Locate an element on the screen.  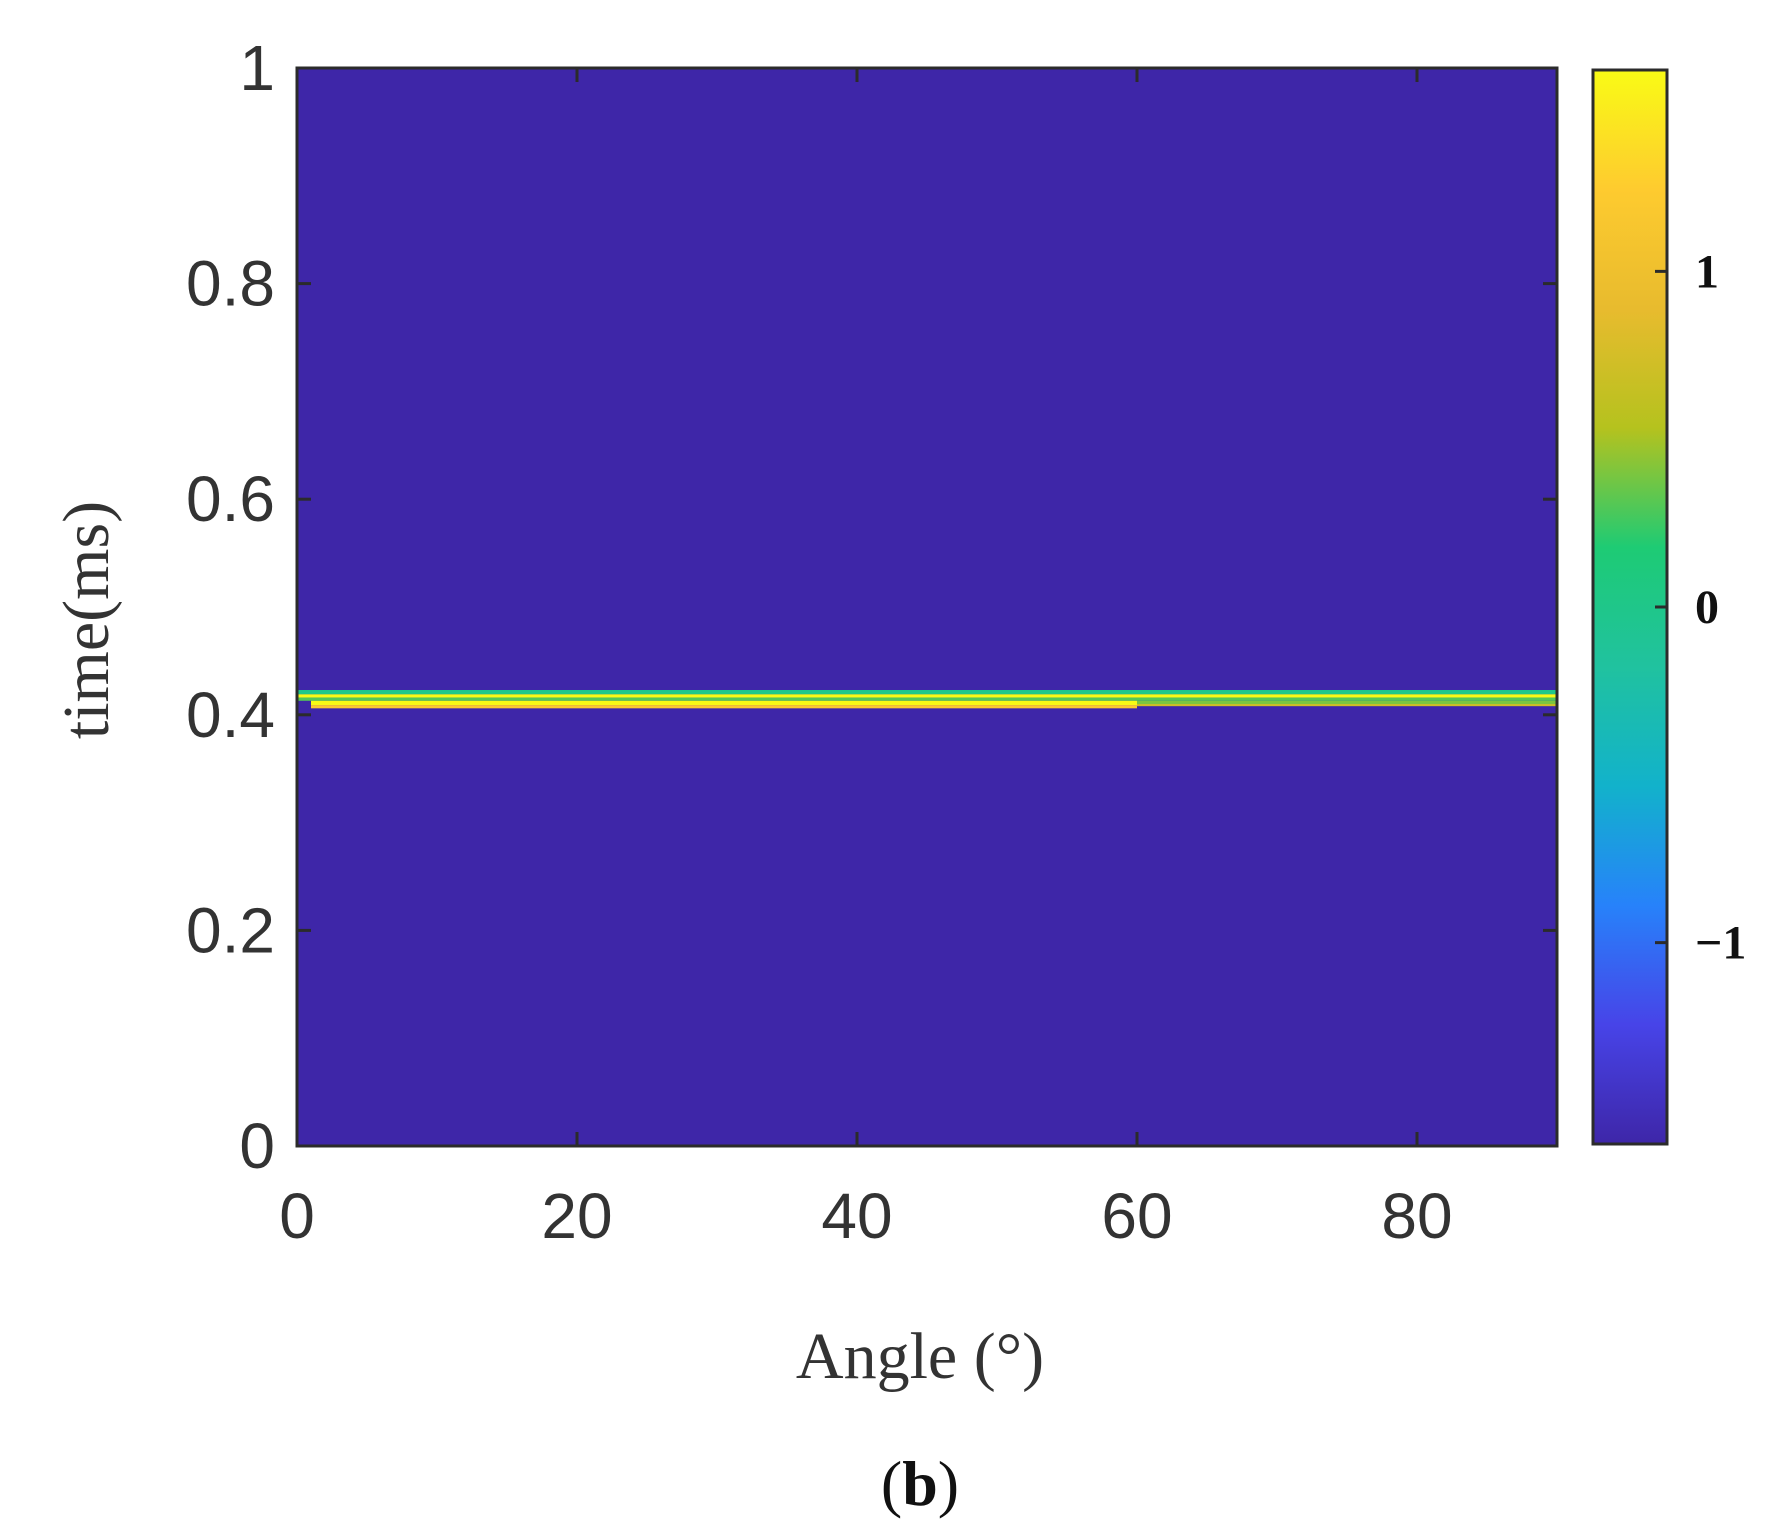
panel-label-open-paren: ( is located at coordinates (891, 1483).